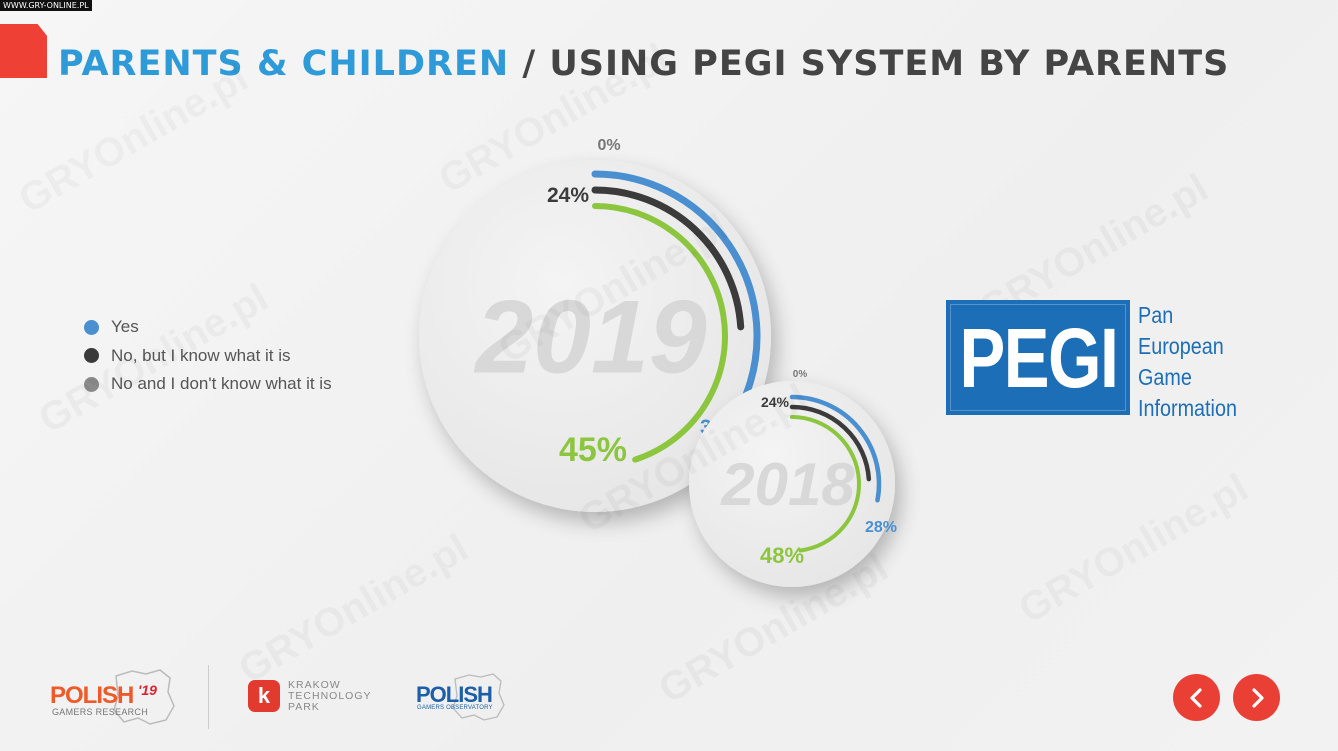 The image size is (1338, 751). I want to click on legend-item-no-dont-know: No and I don't know what it is, so click(208, 384).